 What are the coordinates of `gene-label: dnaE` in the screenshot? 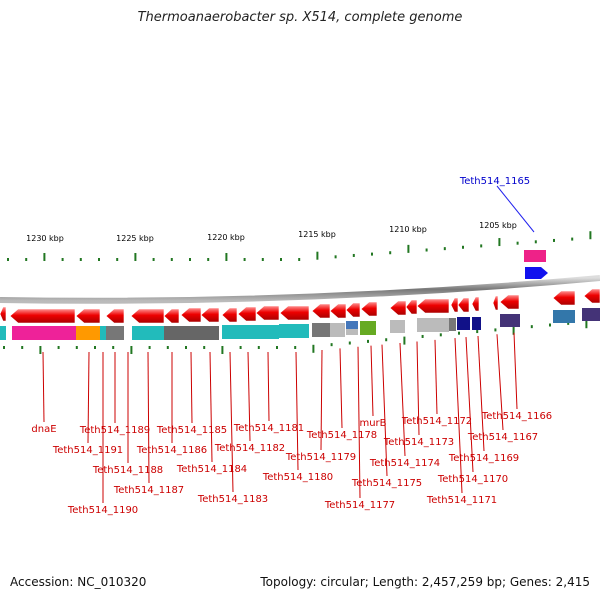 It's located at (43, 429).